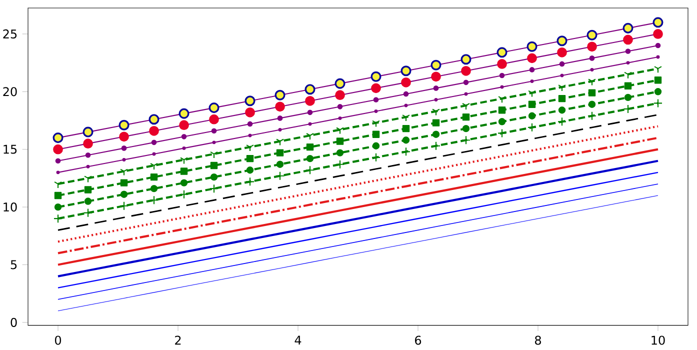 This screenshot has width=697, height=350. I want to click on y-tick-label: 0, so click(13, 322).